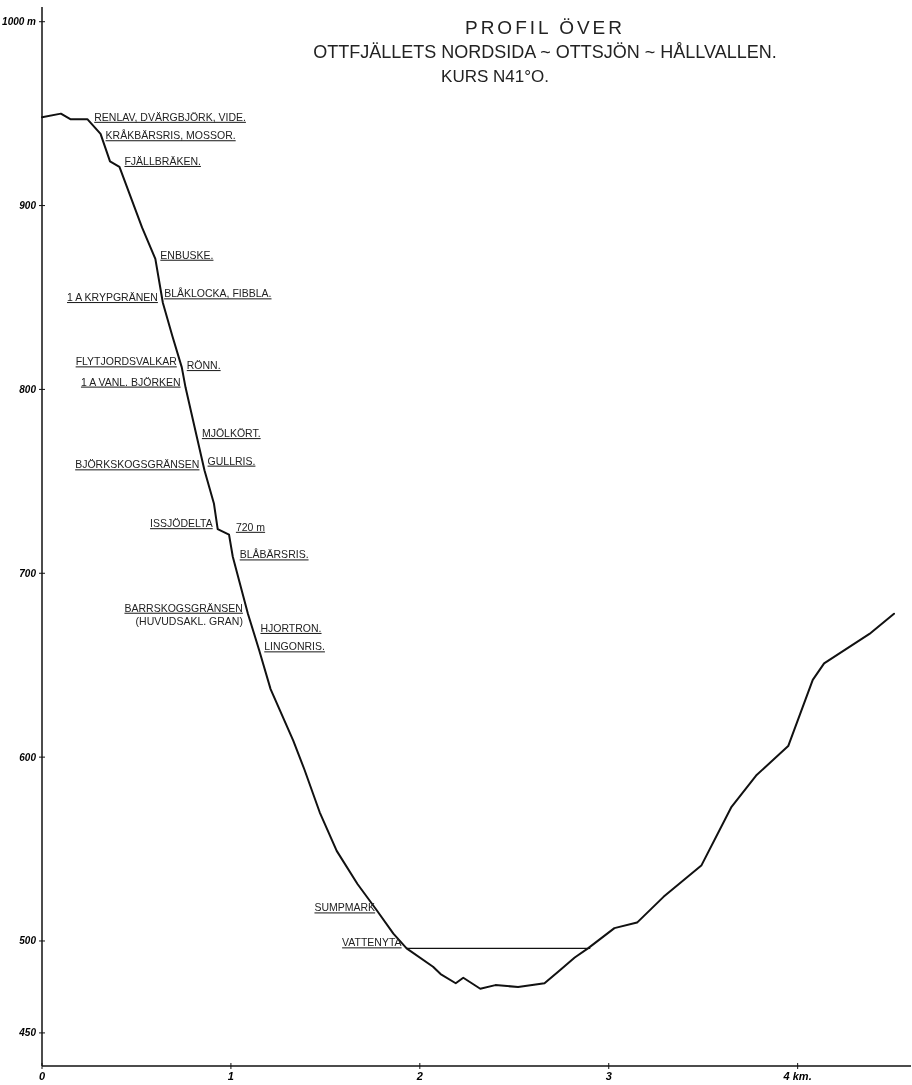  Describe the element at coordinates (162, 160) in the screenshot. I see `annotation: FJÄLLBRÄKEN.` at that location.